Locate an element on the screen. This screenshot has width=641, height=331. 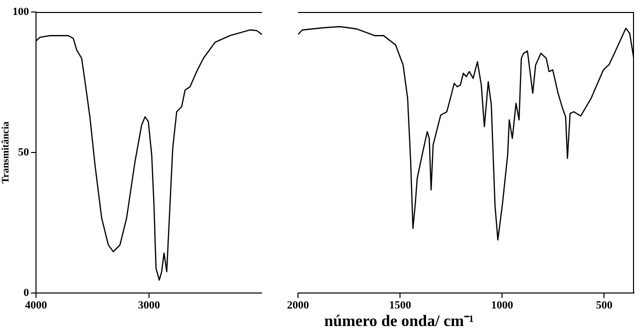
x-tick-label: 1500 is located at coordinates (400, 305).